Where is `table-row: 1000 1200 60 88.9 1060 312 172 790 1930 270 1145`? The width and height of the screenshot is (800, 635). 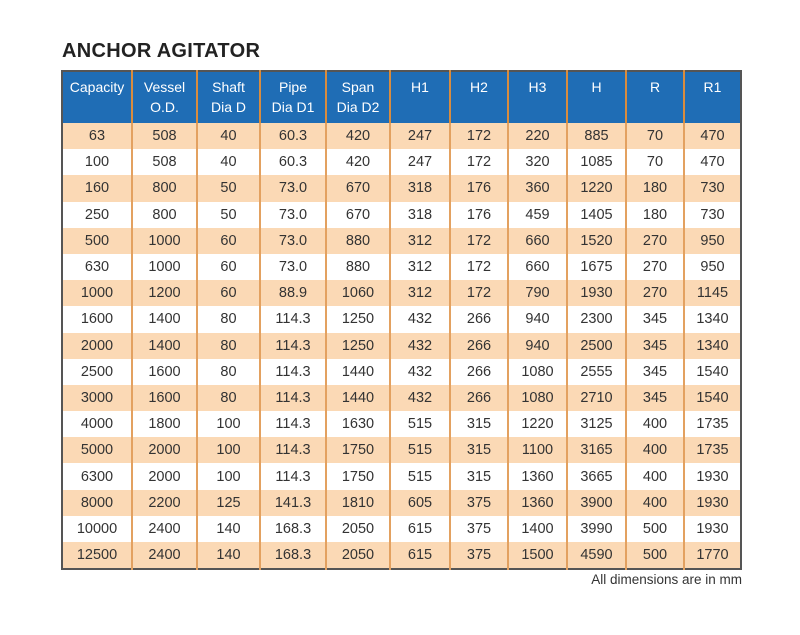 table-row: 1000 1200 60 88.9 1060 312 172 790 1930 270 1145 is located at coordinates (401, 293).